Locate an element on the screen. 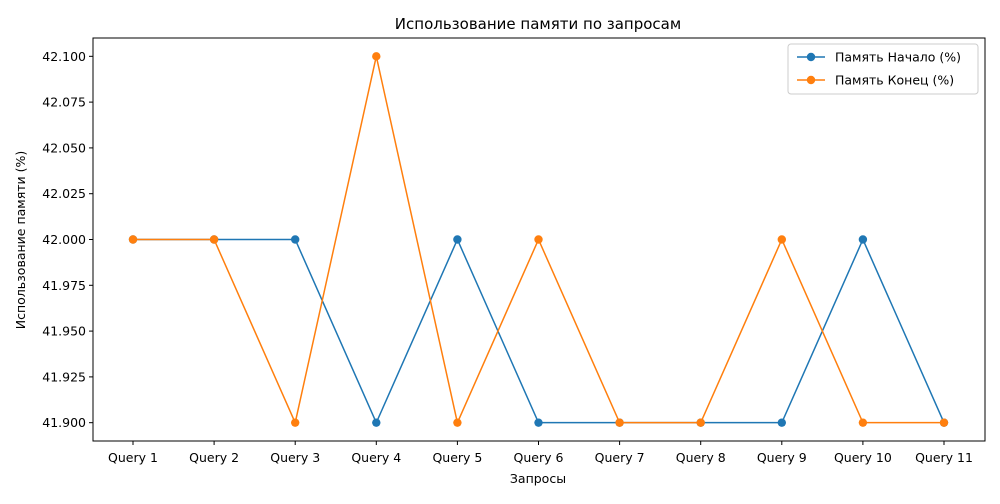  x-tick-label: Query 8 is located at coordinates (701, 457).